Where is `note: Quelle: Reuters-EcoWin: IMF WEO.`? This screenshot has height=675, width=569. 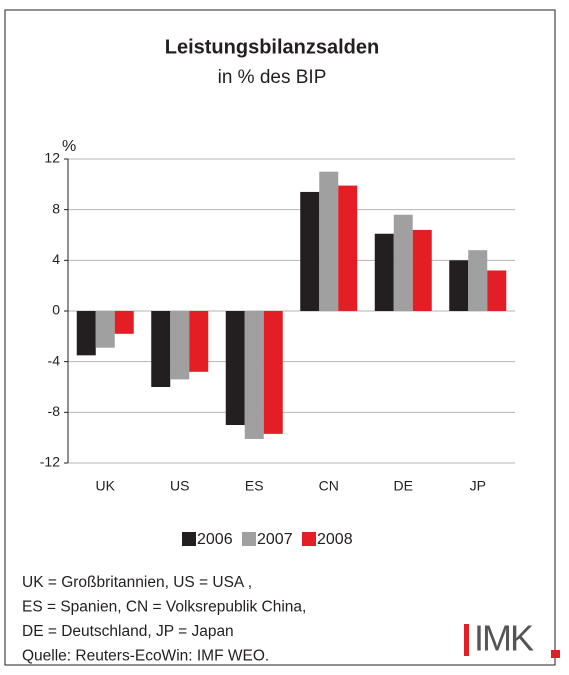 note: Quelle: Reuters-EcoWin: IMF WEO. is located at coordinates (145, 656).